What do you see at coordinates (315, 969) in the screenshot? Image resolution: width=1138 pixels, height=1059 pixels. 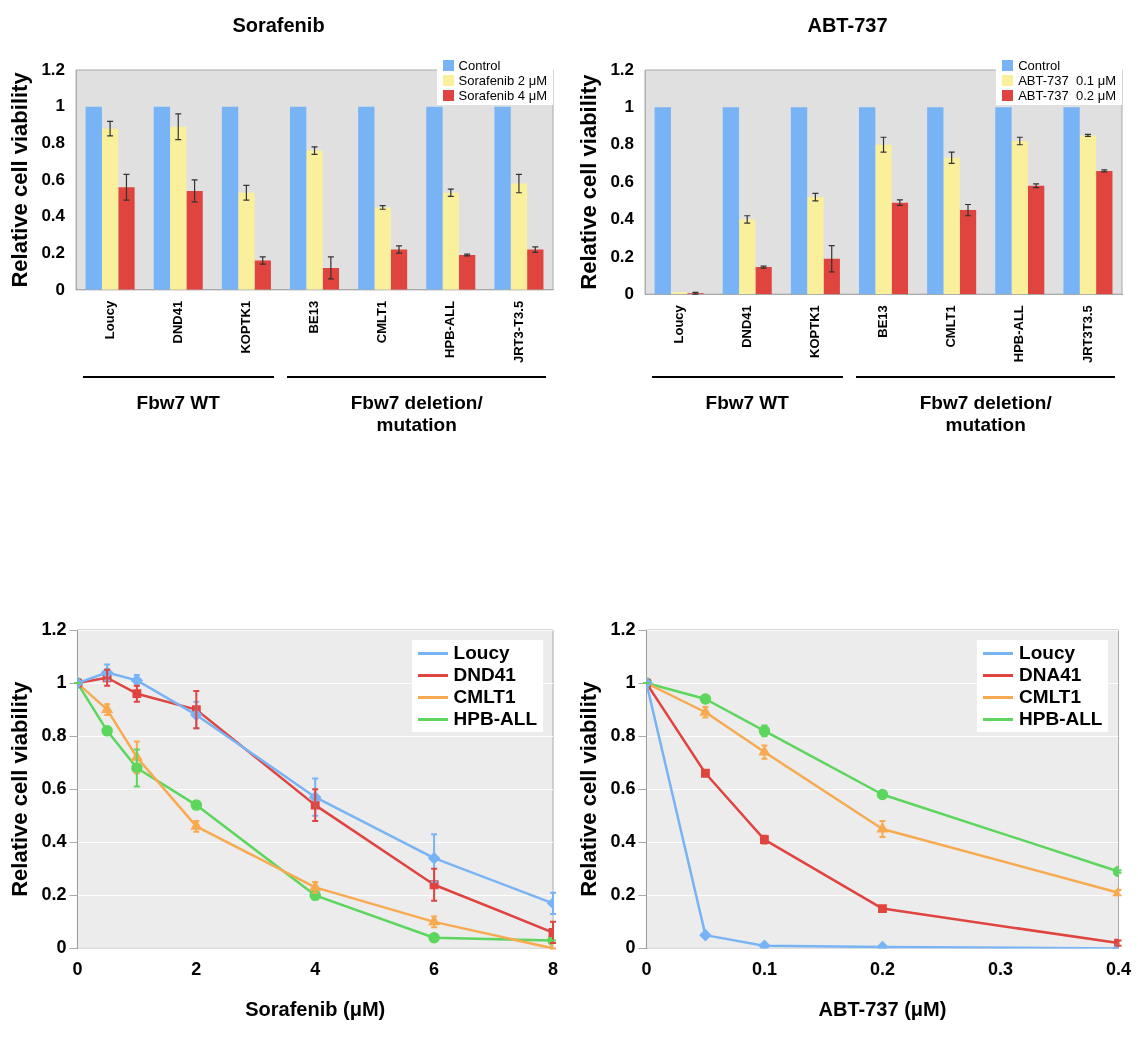 I see `x-tick-label: 4` at bounding box center [315, 969].